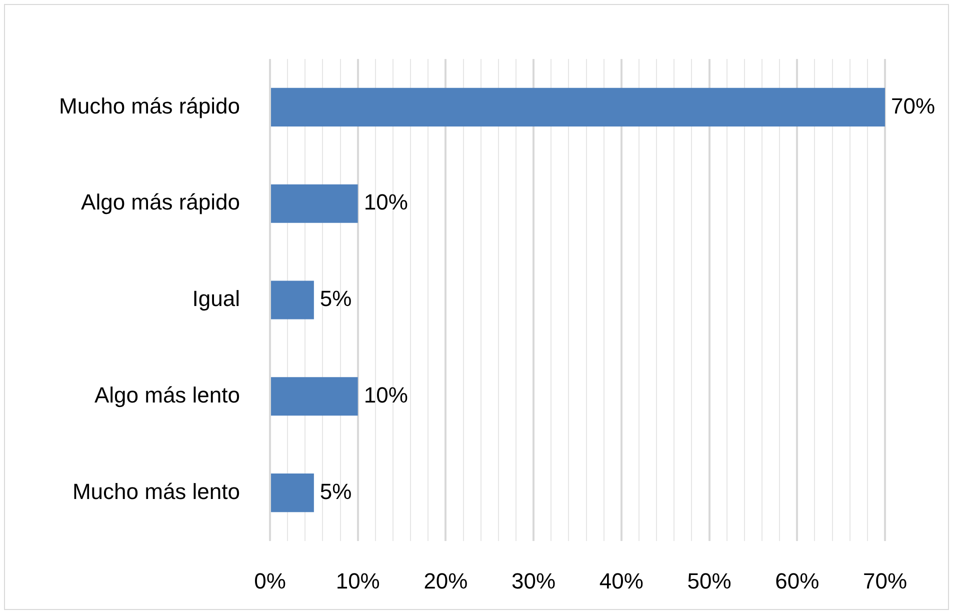  What do you see at coordinates (358, 581) in the screenshot?
I see `x-tick-label: 10%` at bounding box center [358, 581].